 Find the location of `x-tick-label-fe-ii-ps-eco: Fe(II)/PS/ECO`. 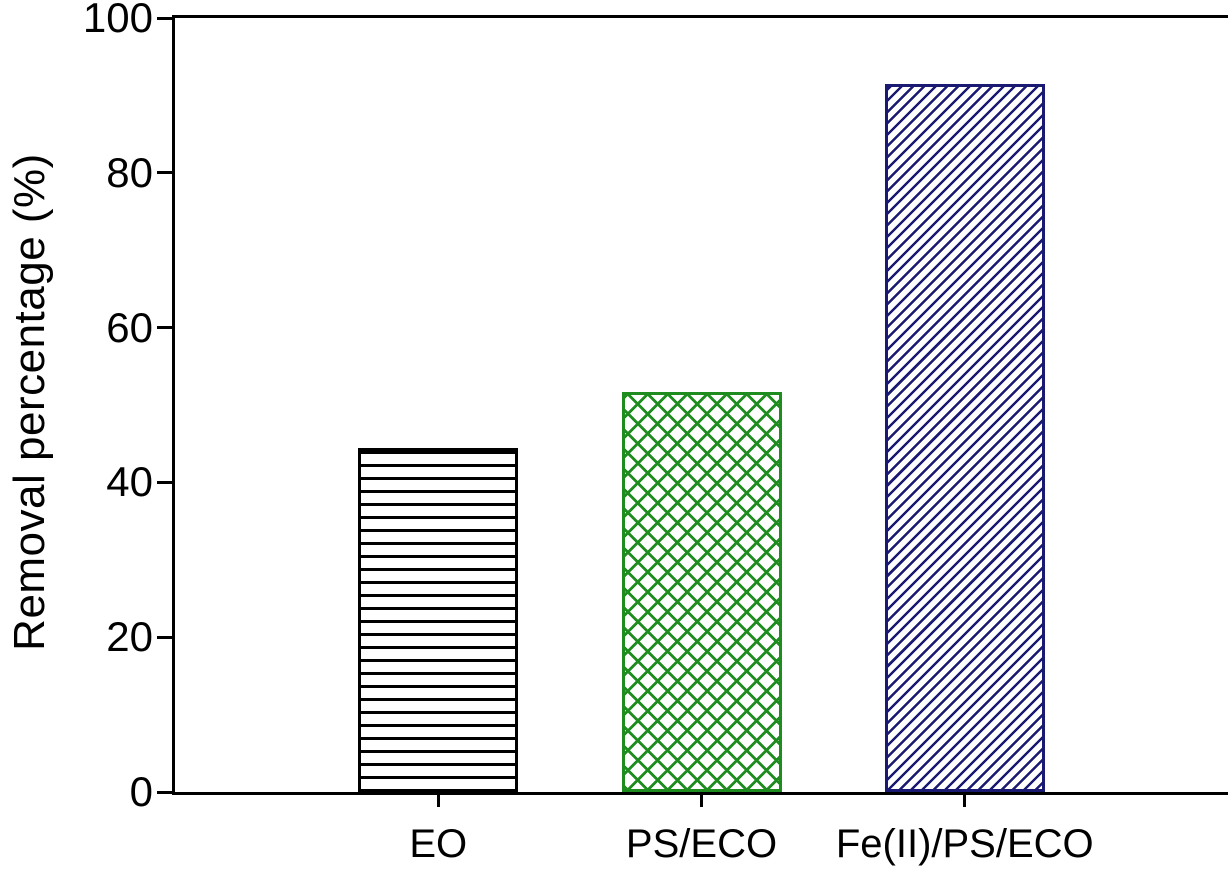

x-tick-label-fe-ii-ps-eco: Fe(II)/PS/ECO is located at coordinates (964, 844).